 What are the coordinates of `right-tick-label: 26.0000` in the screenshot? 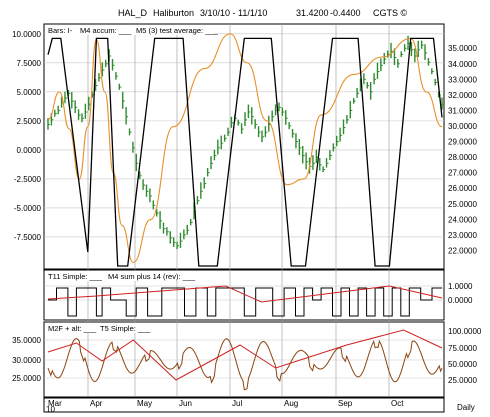 It's located at (462, 188).